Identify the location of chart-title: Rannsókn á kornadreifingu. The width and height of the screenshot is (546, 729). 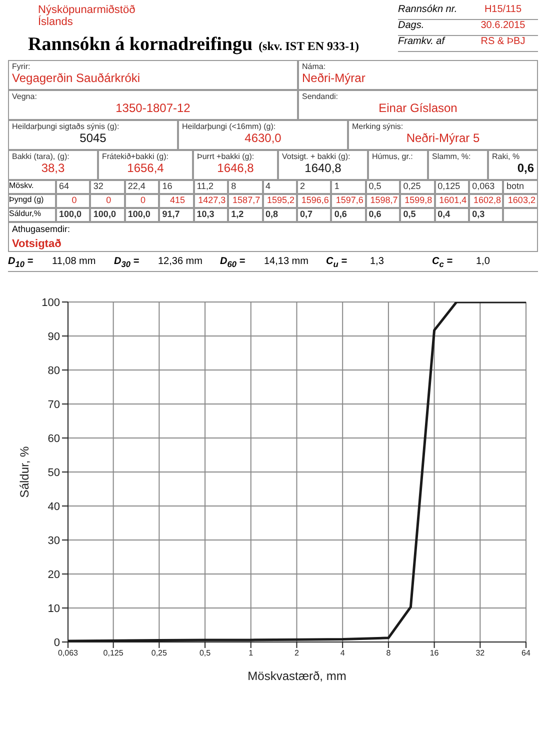
(140, 44).